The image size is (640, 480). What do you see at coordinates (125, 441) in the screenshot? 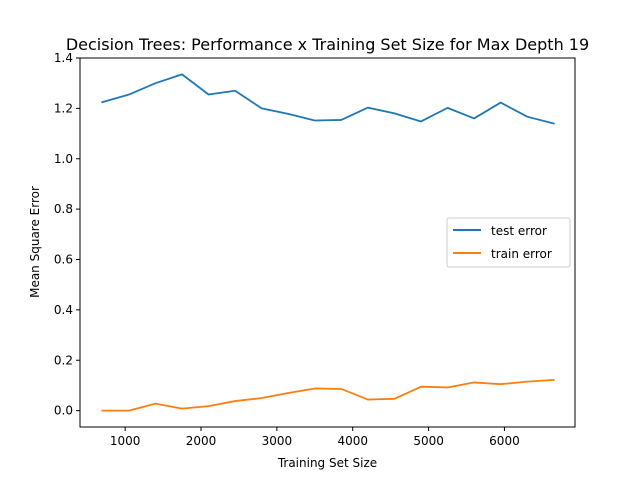
I see `x-tick-label: 1000` at bounding box center [125, 441].